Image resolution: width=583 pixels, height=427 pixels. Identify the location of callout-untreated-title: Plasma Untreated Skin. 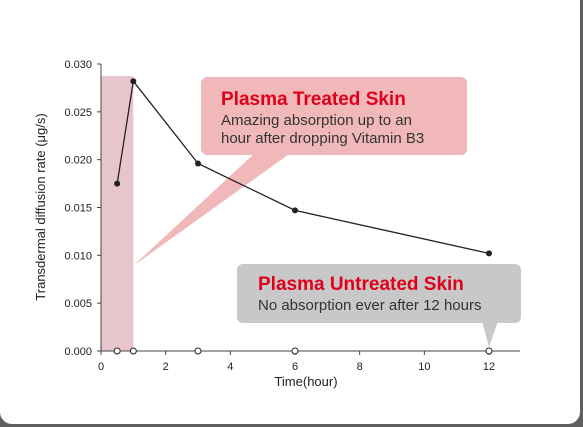
(361, 284).